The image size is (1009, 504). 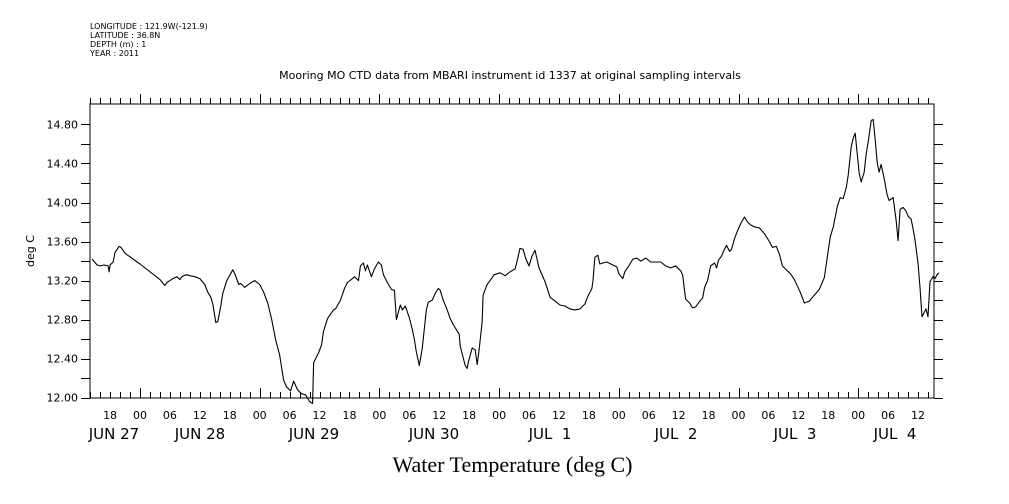 I want to click on x-day-label: JUL 4, so click(x=895, y=434).